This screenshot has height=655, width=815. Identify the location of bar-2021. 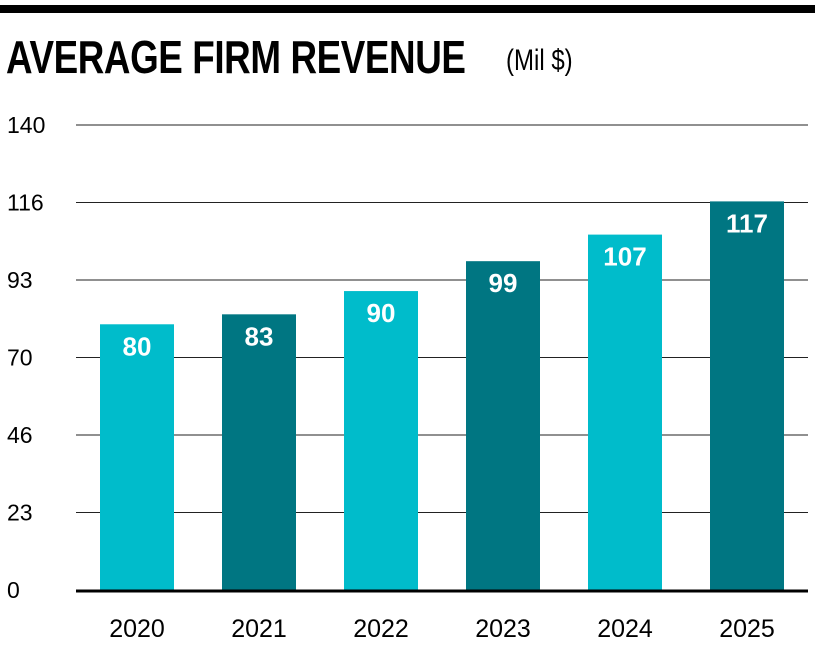
(259, 452).